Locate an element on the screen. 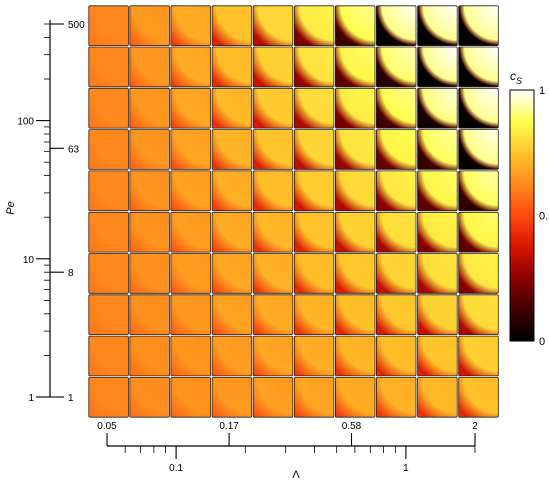  panel-r9-c6 is located at coordinates (314, 67).